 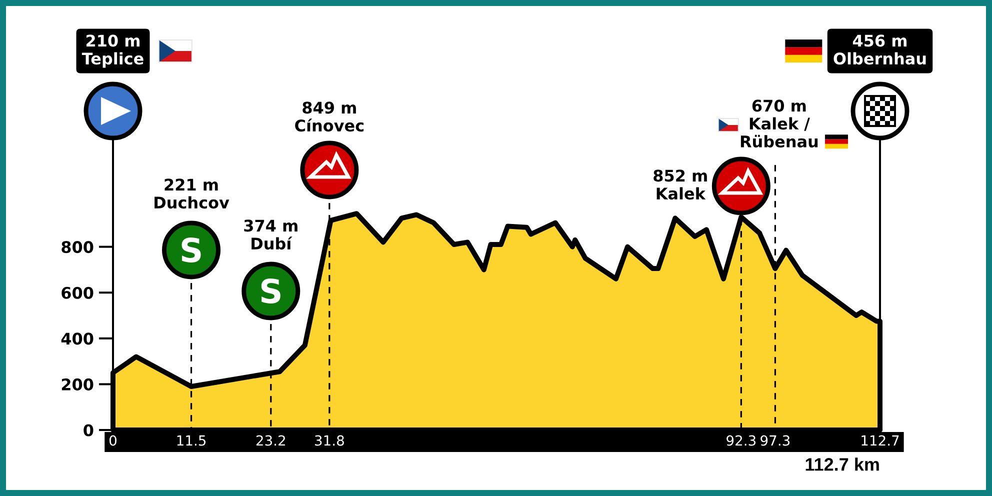 I want to click on x-tick-label: 112.7, so click(x=880, y=440).